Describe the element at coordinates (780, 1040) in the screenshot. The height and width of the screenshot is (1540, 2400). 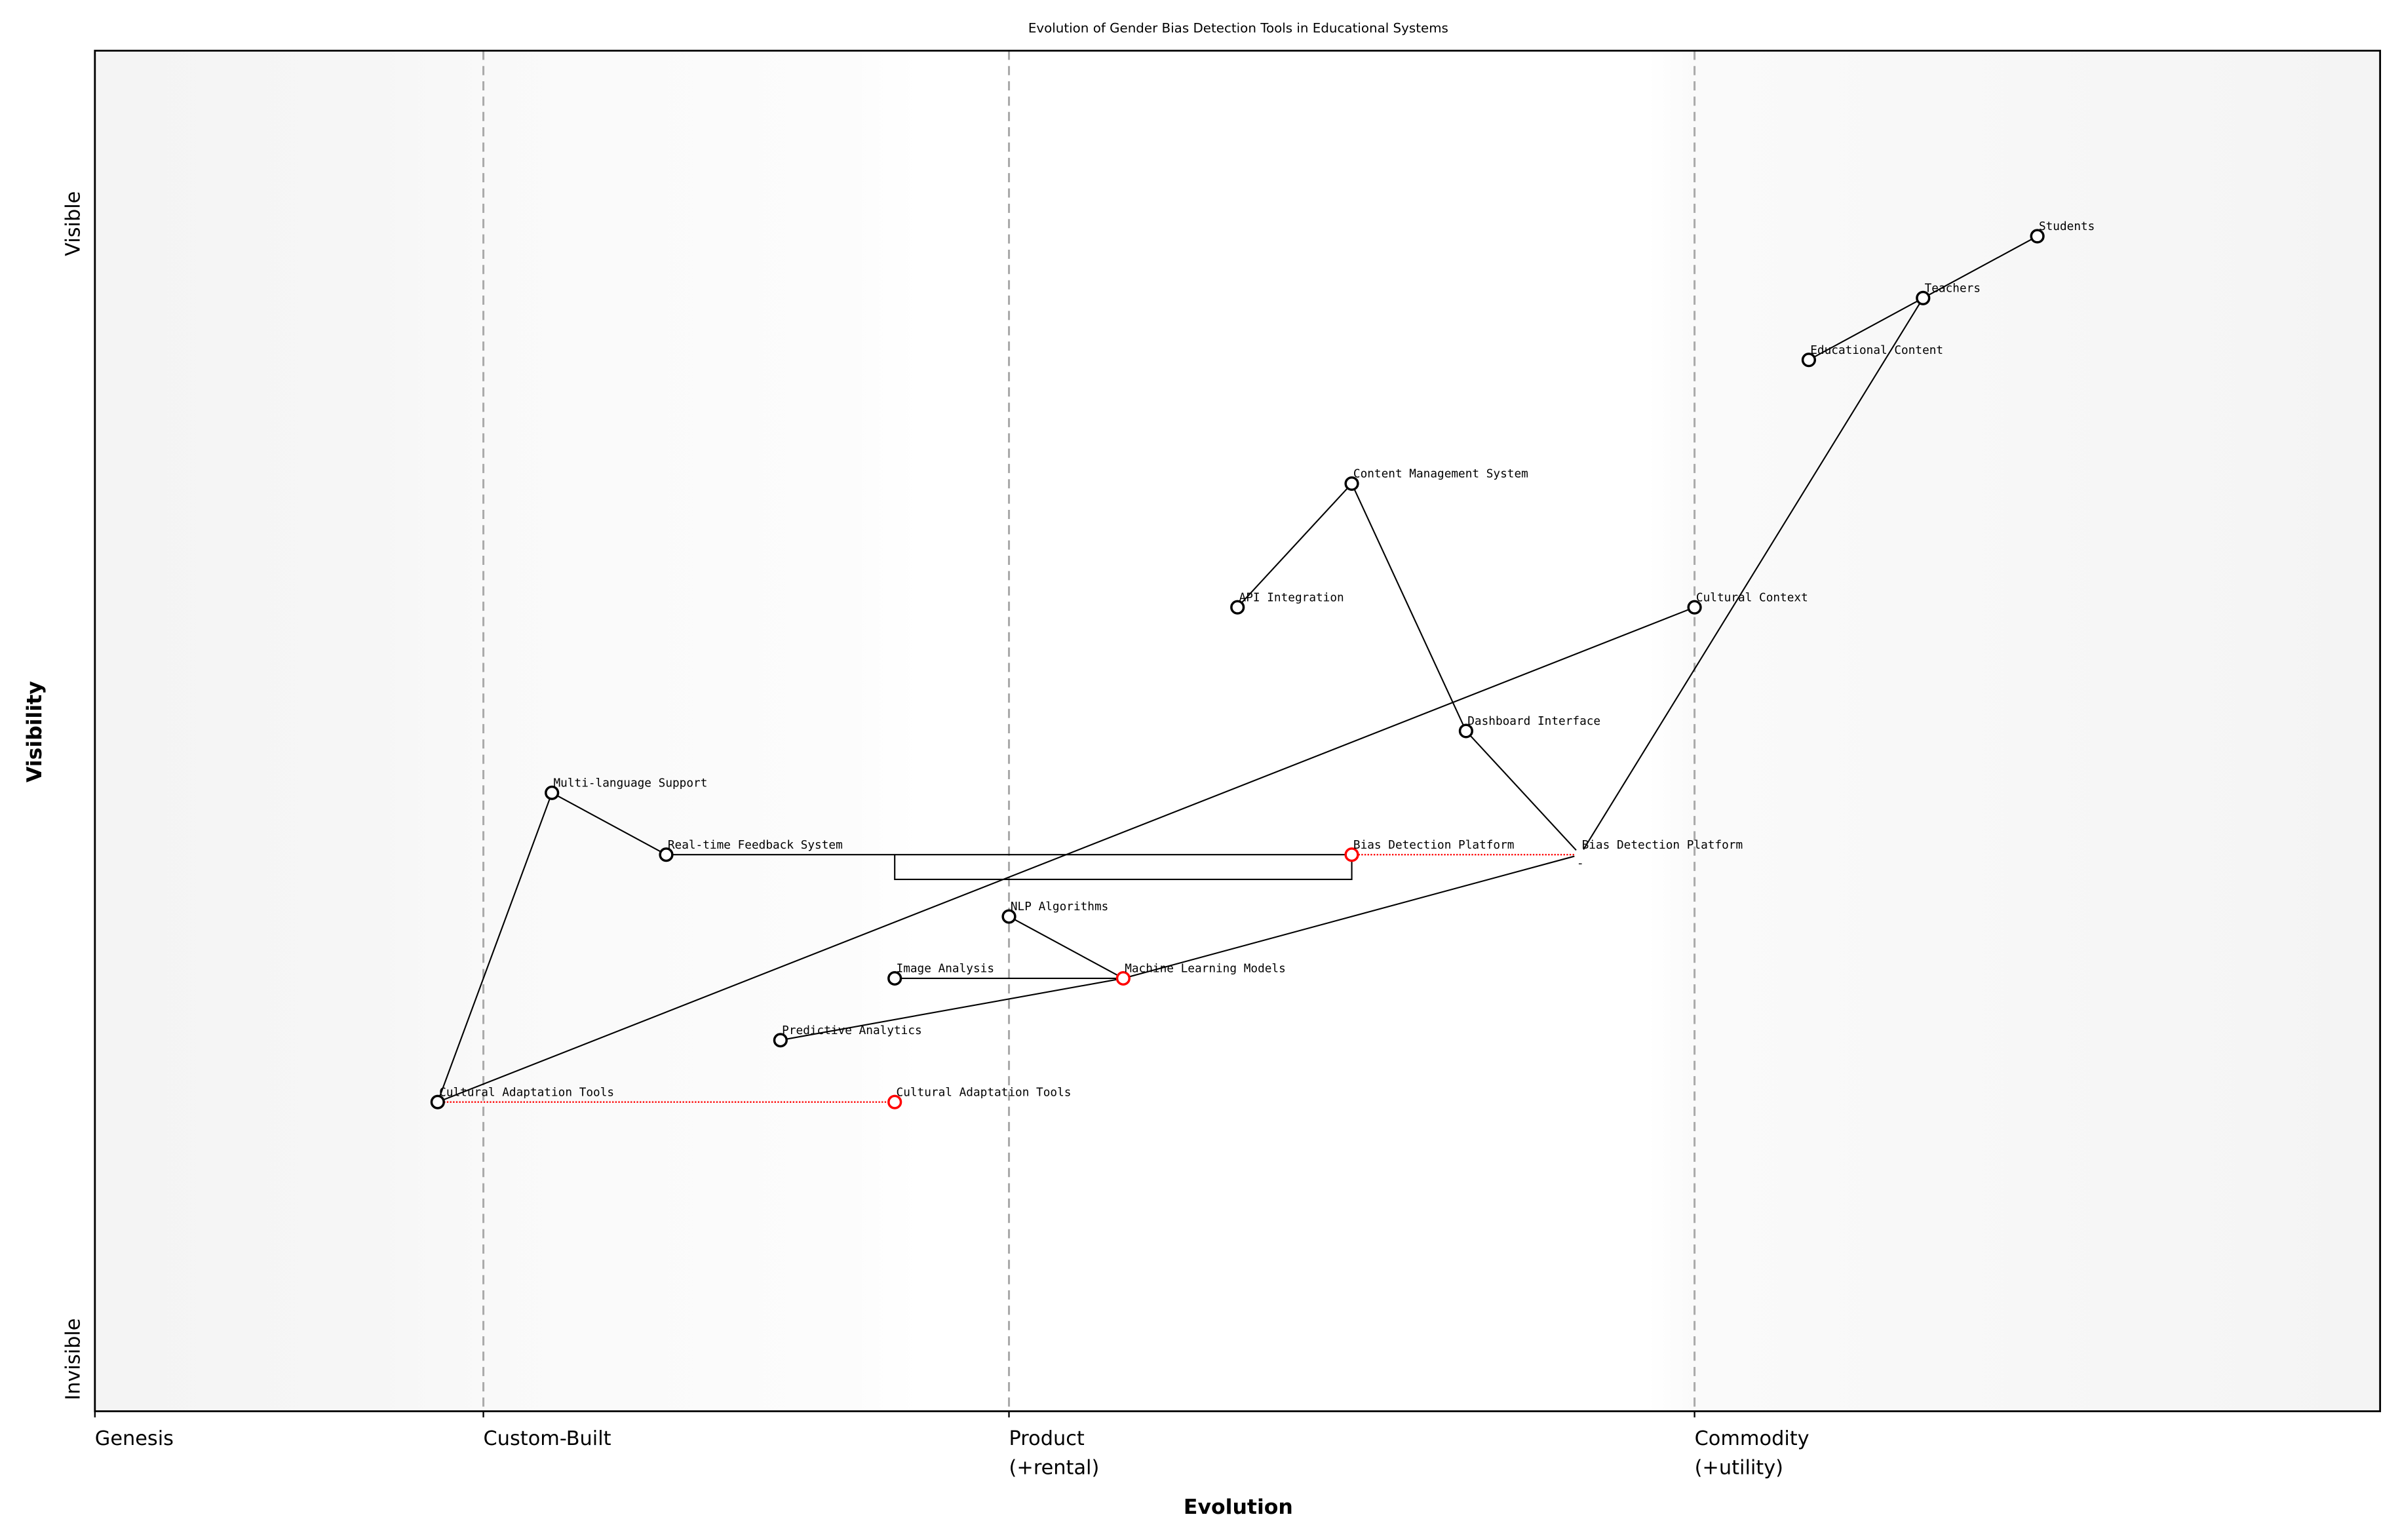
I see `component-marker-predictive-analytics` at that location.